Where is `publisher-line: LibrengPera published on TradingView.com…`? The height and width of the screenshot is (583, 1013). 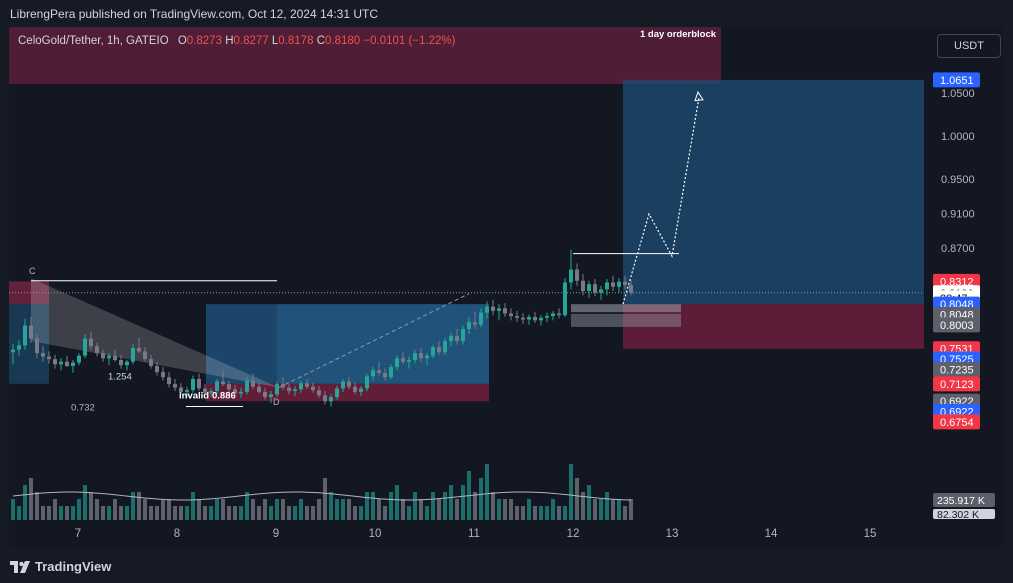
publisher-line: LibrengPera published on TradingView.com… is located at coordinates (194, 14).